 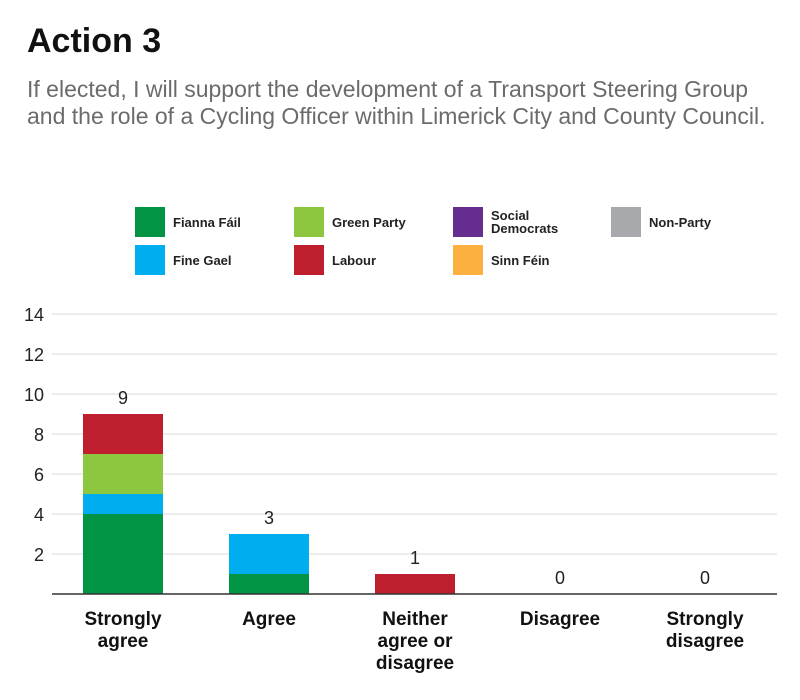 What do you see at coordinates (520, 260) in the screenshot?
I see `legend-label: Sinn Féin` at bounding box center [520, 260].